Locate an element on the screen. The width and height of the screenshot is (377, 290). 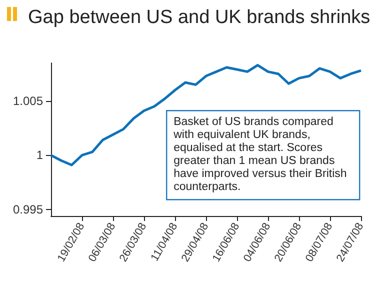
annotation: Basket of US brands compared with equivalent UK brands, equalised at the start. Scores greater than 1 mean US brands have improved versus their British counterparts. is located at coordinates (261, 155).